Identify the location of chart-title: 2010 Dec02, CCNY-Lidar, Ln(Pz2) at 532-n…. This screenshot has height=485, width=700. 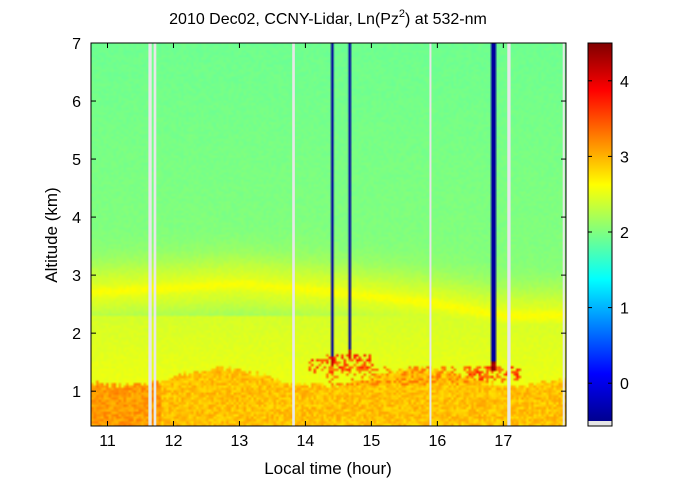
(328, 18).